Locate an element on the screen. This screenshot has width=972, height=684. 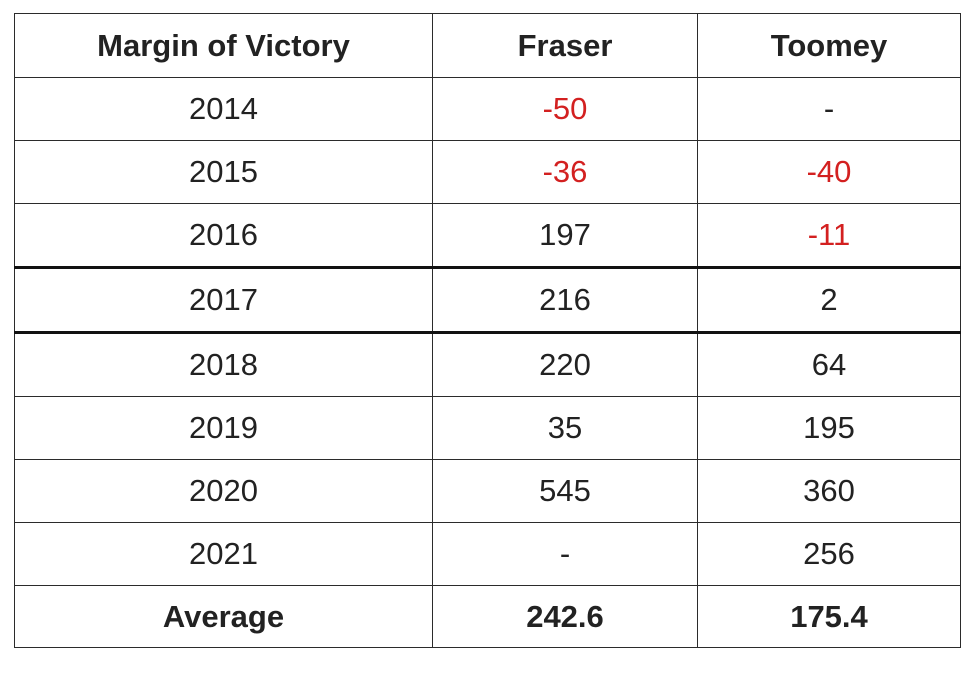
fraser-cell: 220 is located at coordinates (565, 364).